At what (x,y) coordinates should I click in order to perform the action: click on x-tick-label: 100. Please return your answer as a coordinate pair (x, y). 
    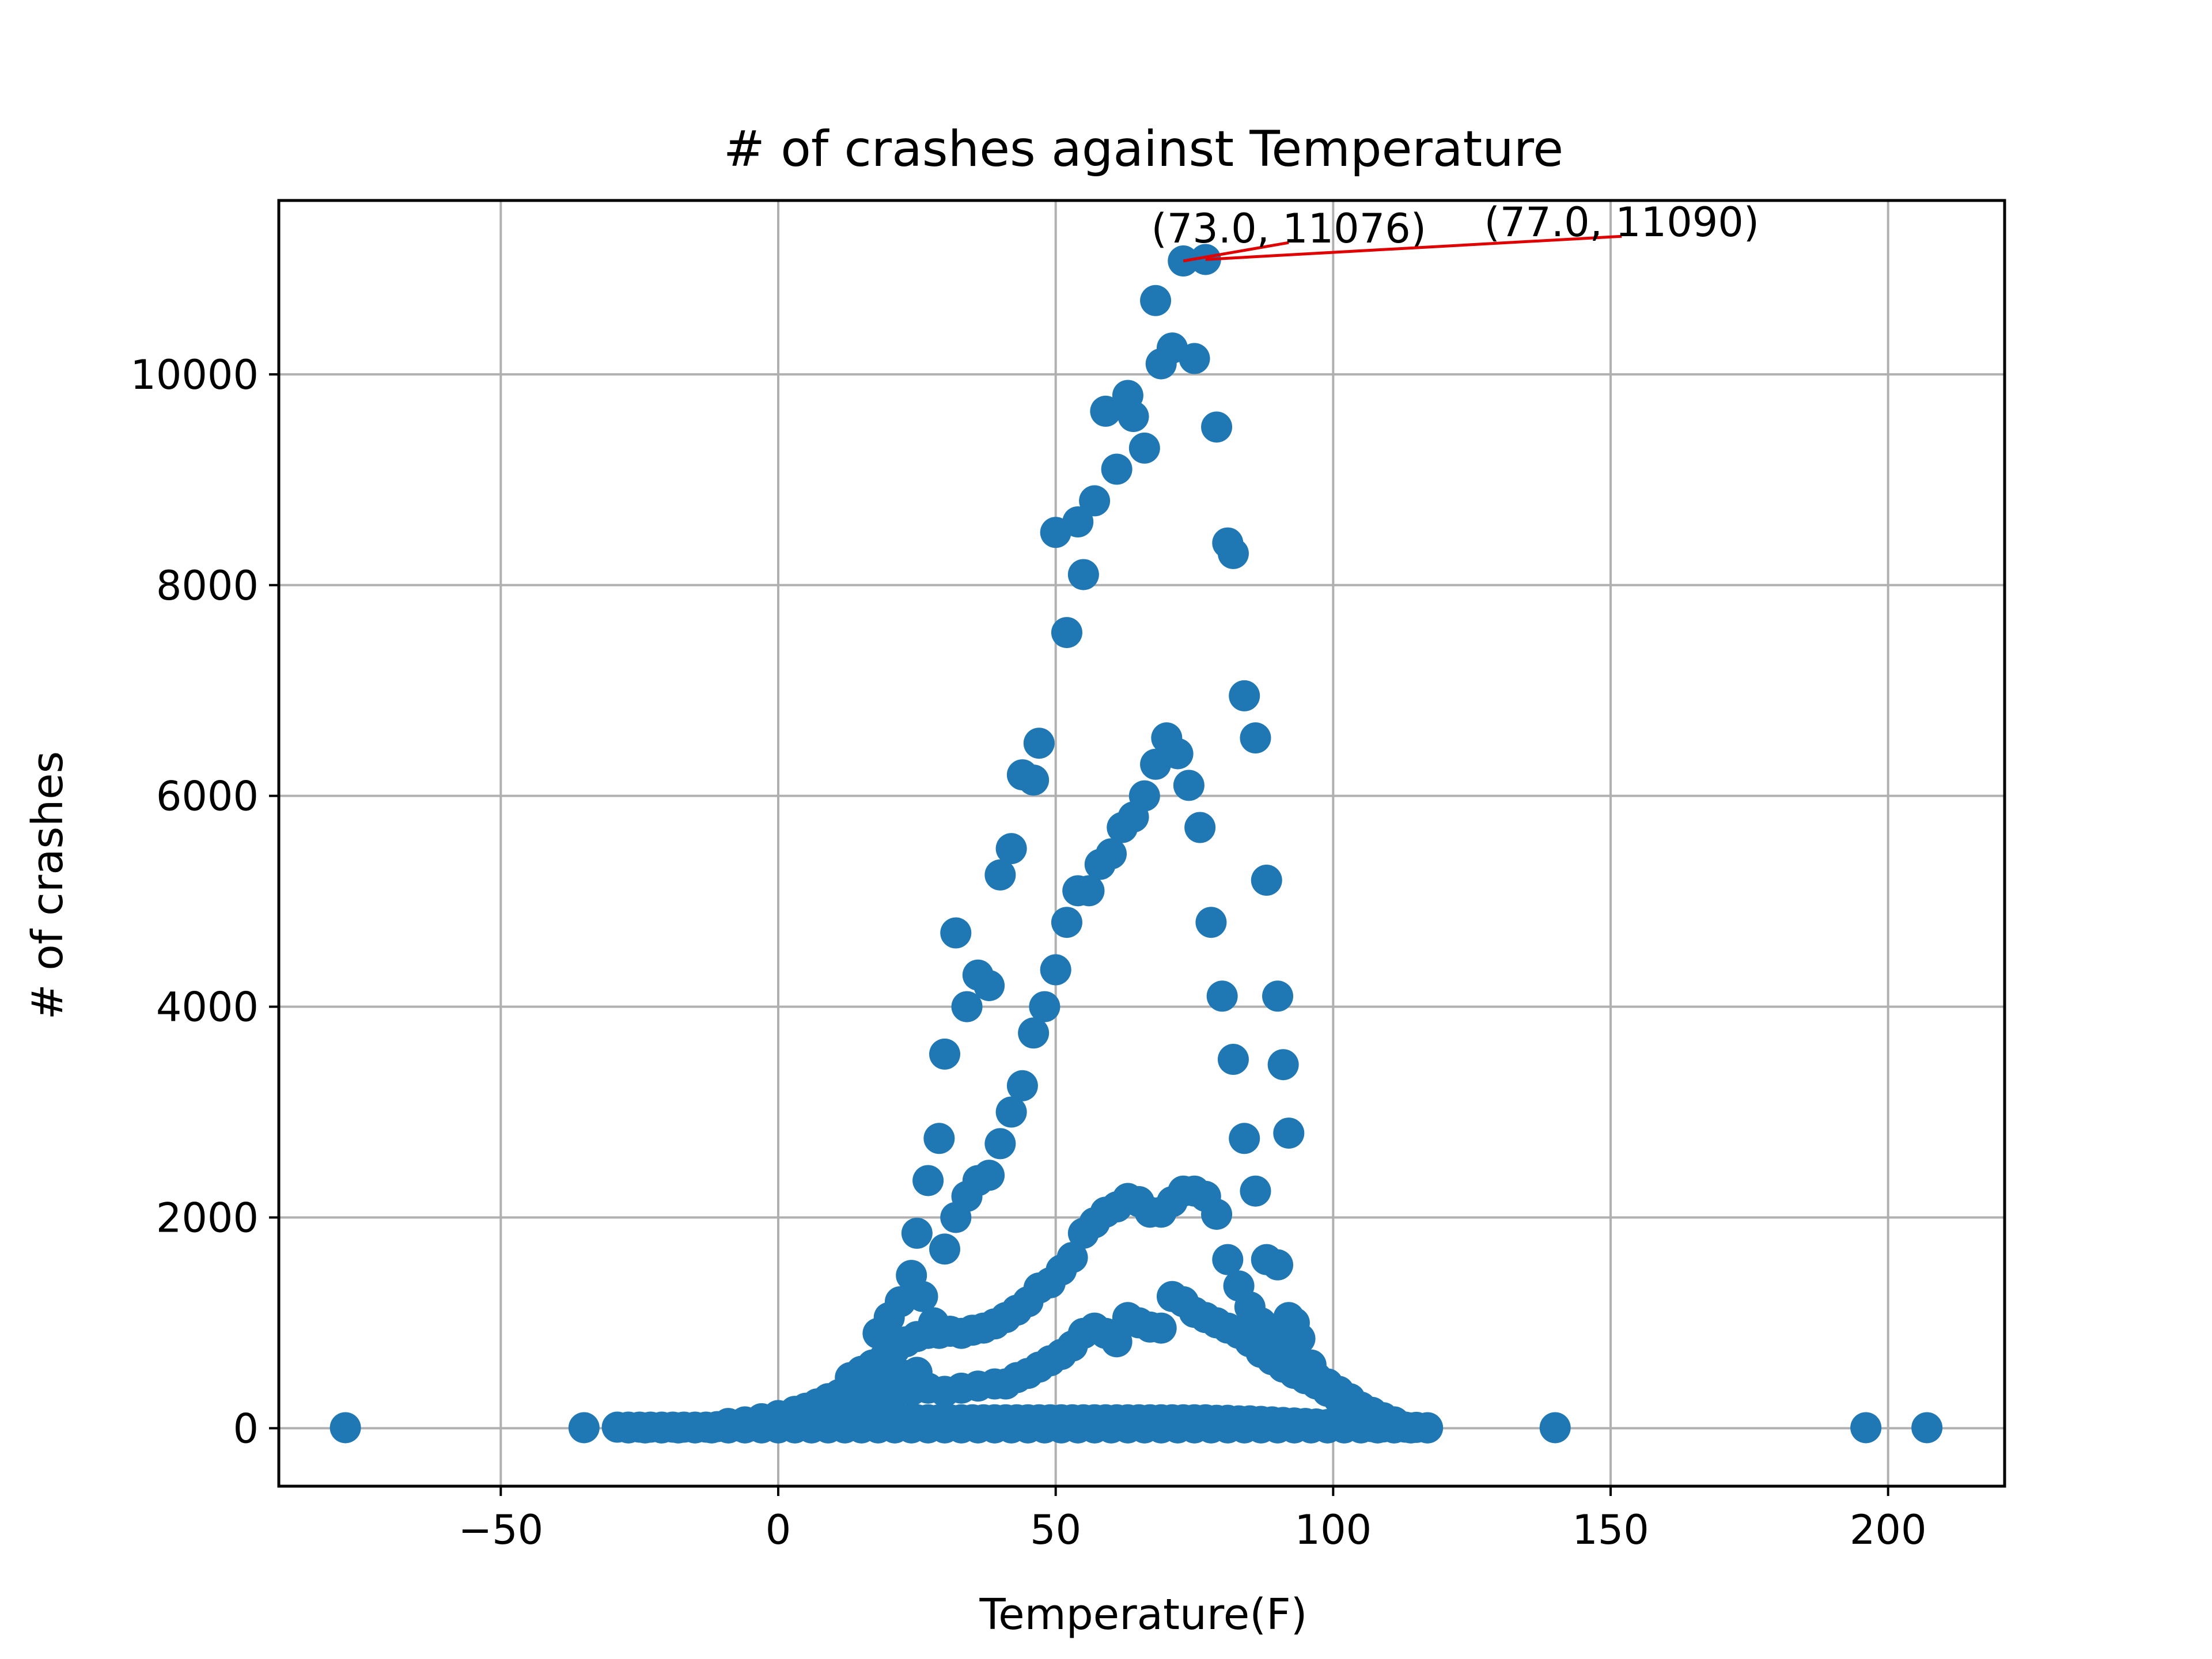
    Looking at the image, I should click on (1333, 1530).